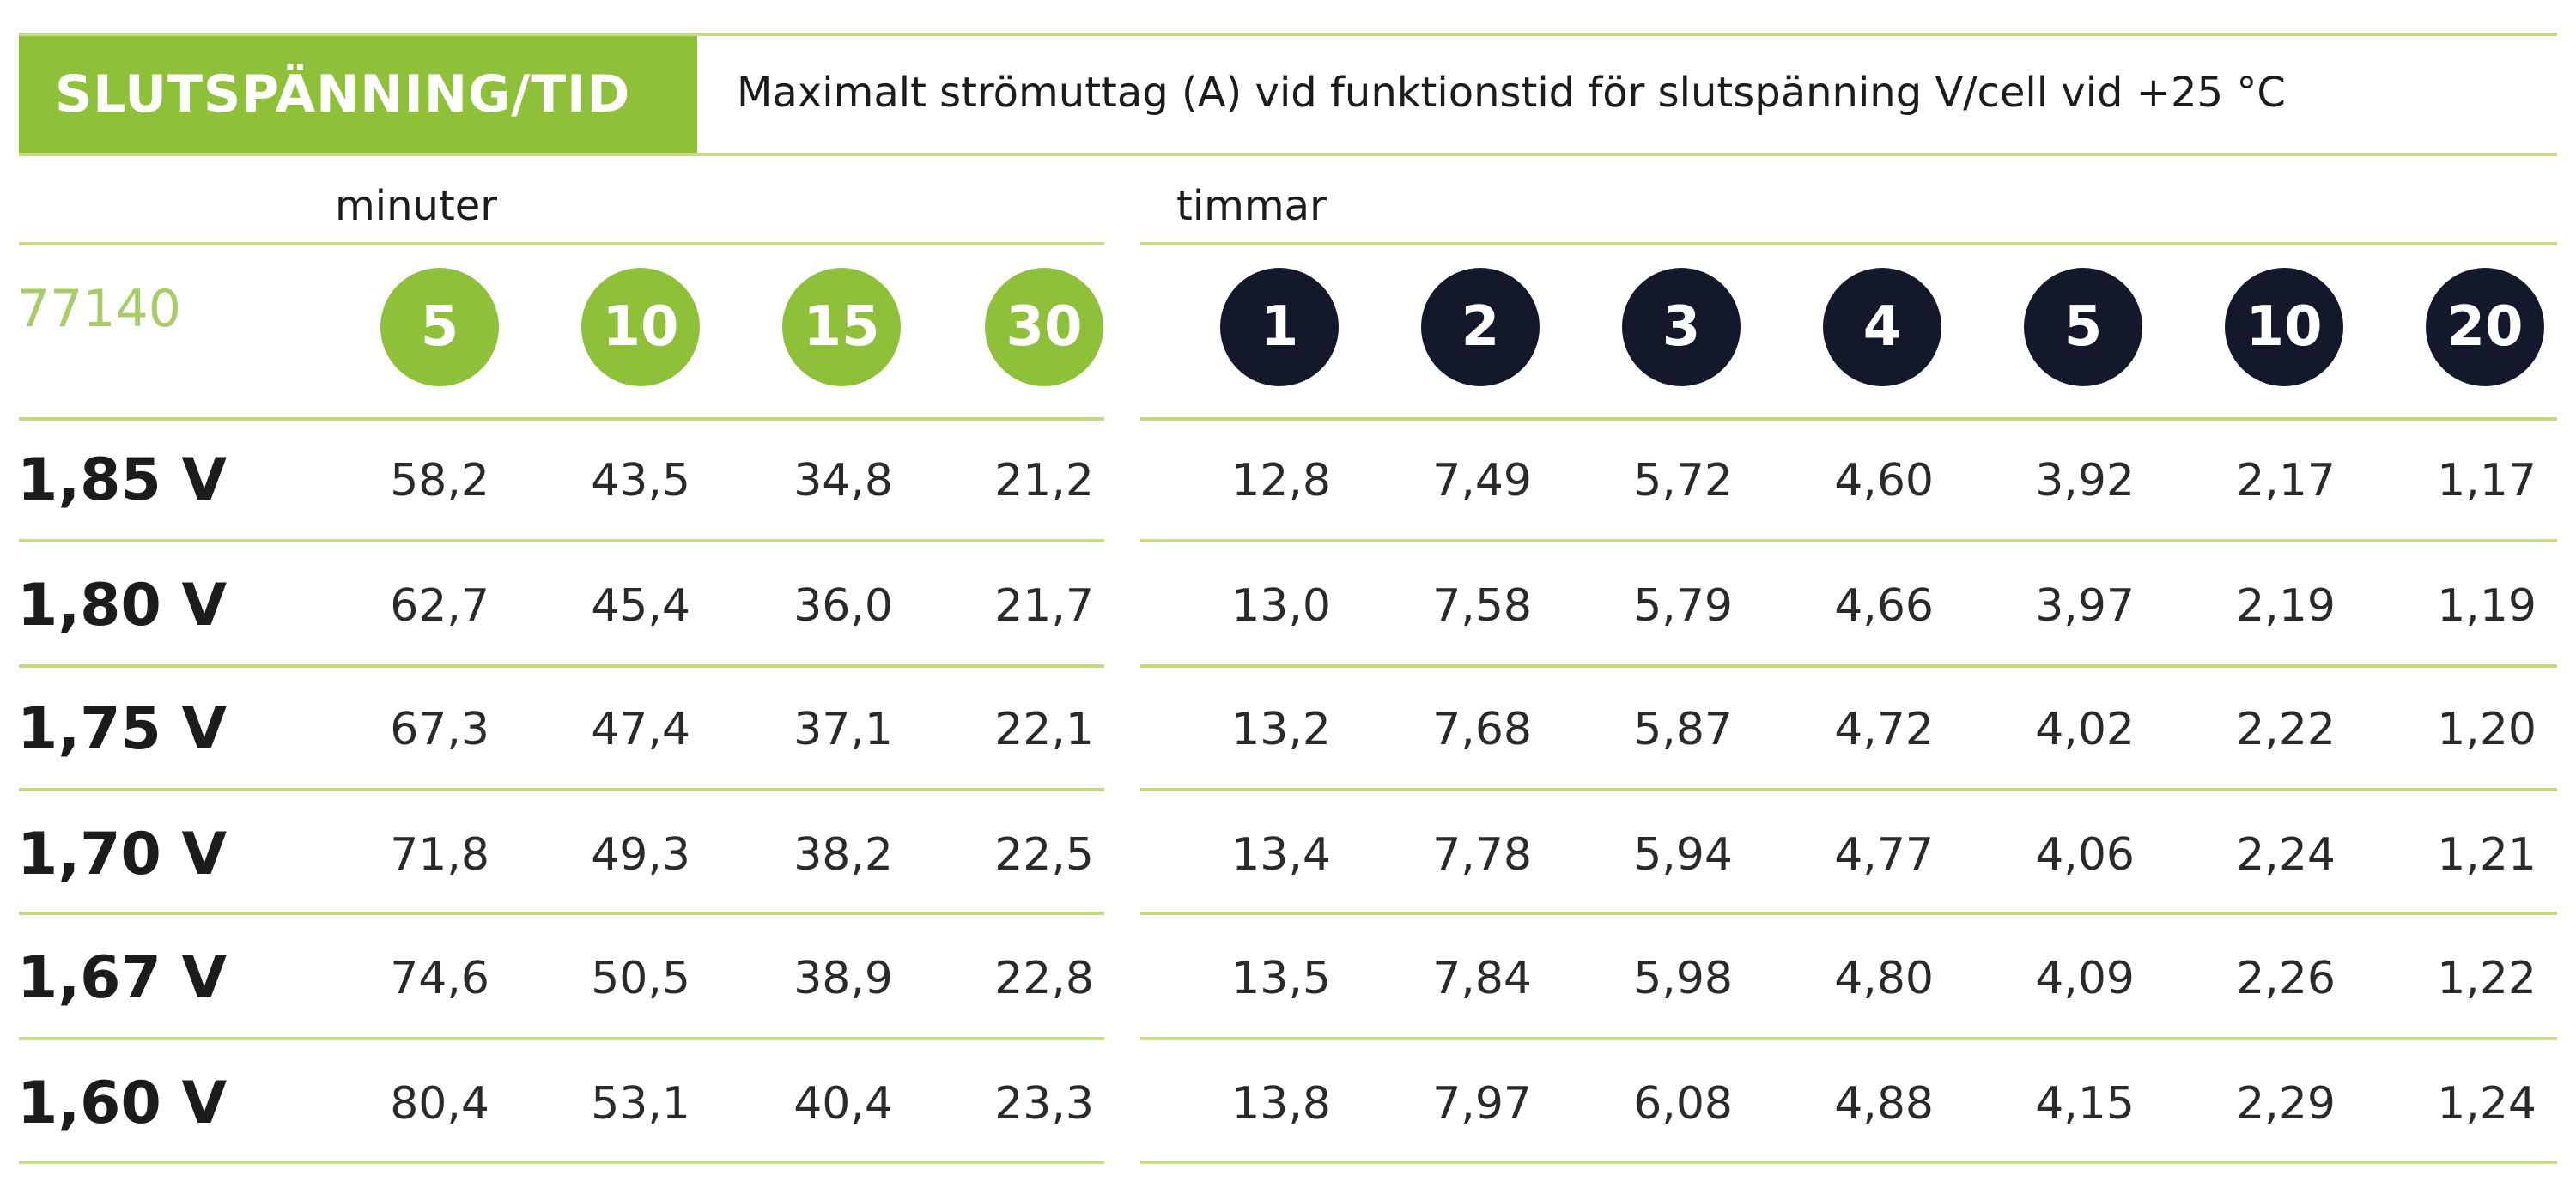  I want to click on current-value-cell: 13,2, so click(1281, 730).